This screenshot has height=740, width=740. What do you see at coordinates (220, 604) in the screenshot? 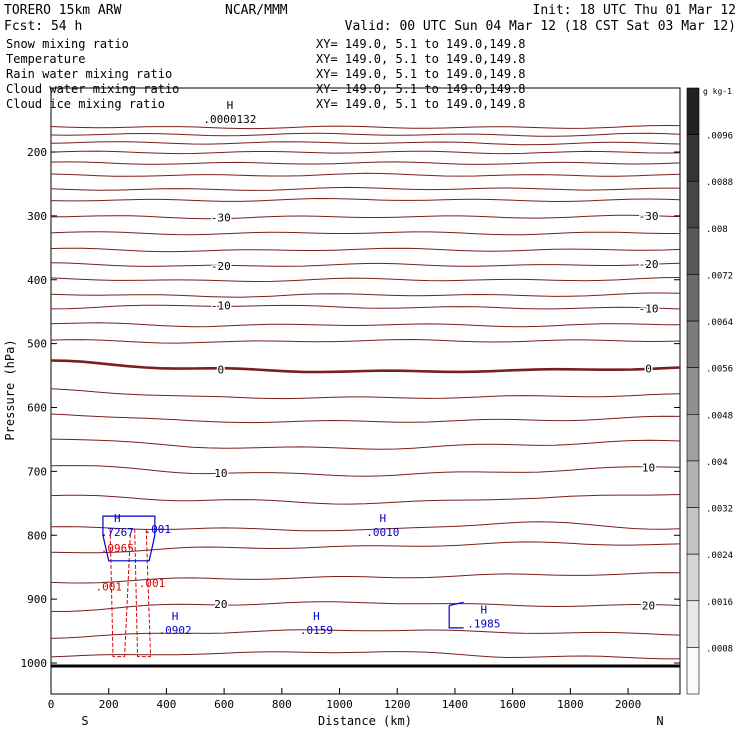
I see `isotherm-label: 20` at bounding box center [220, 604].